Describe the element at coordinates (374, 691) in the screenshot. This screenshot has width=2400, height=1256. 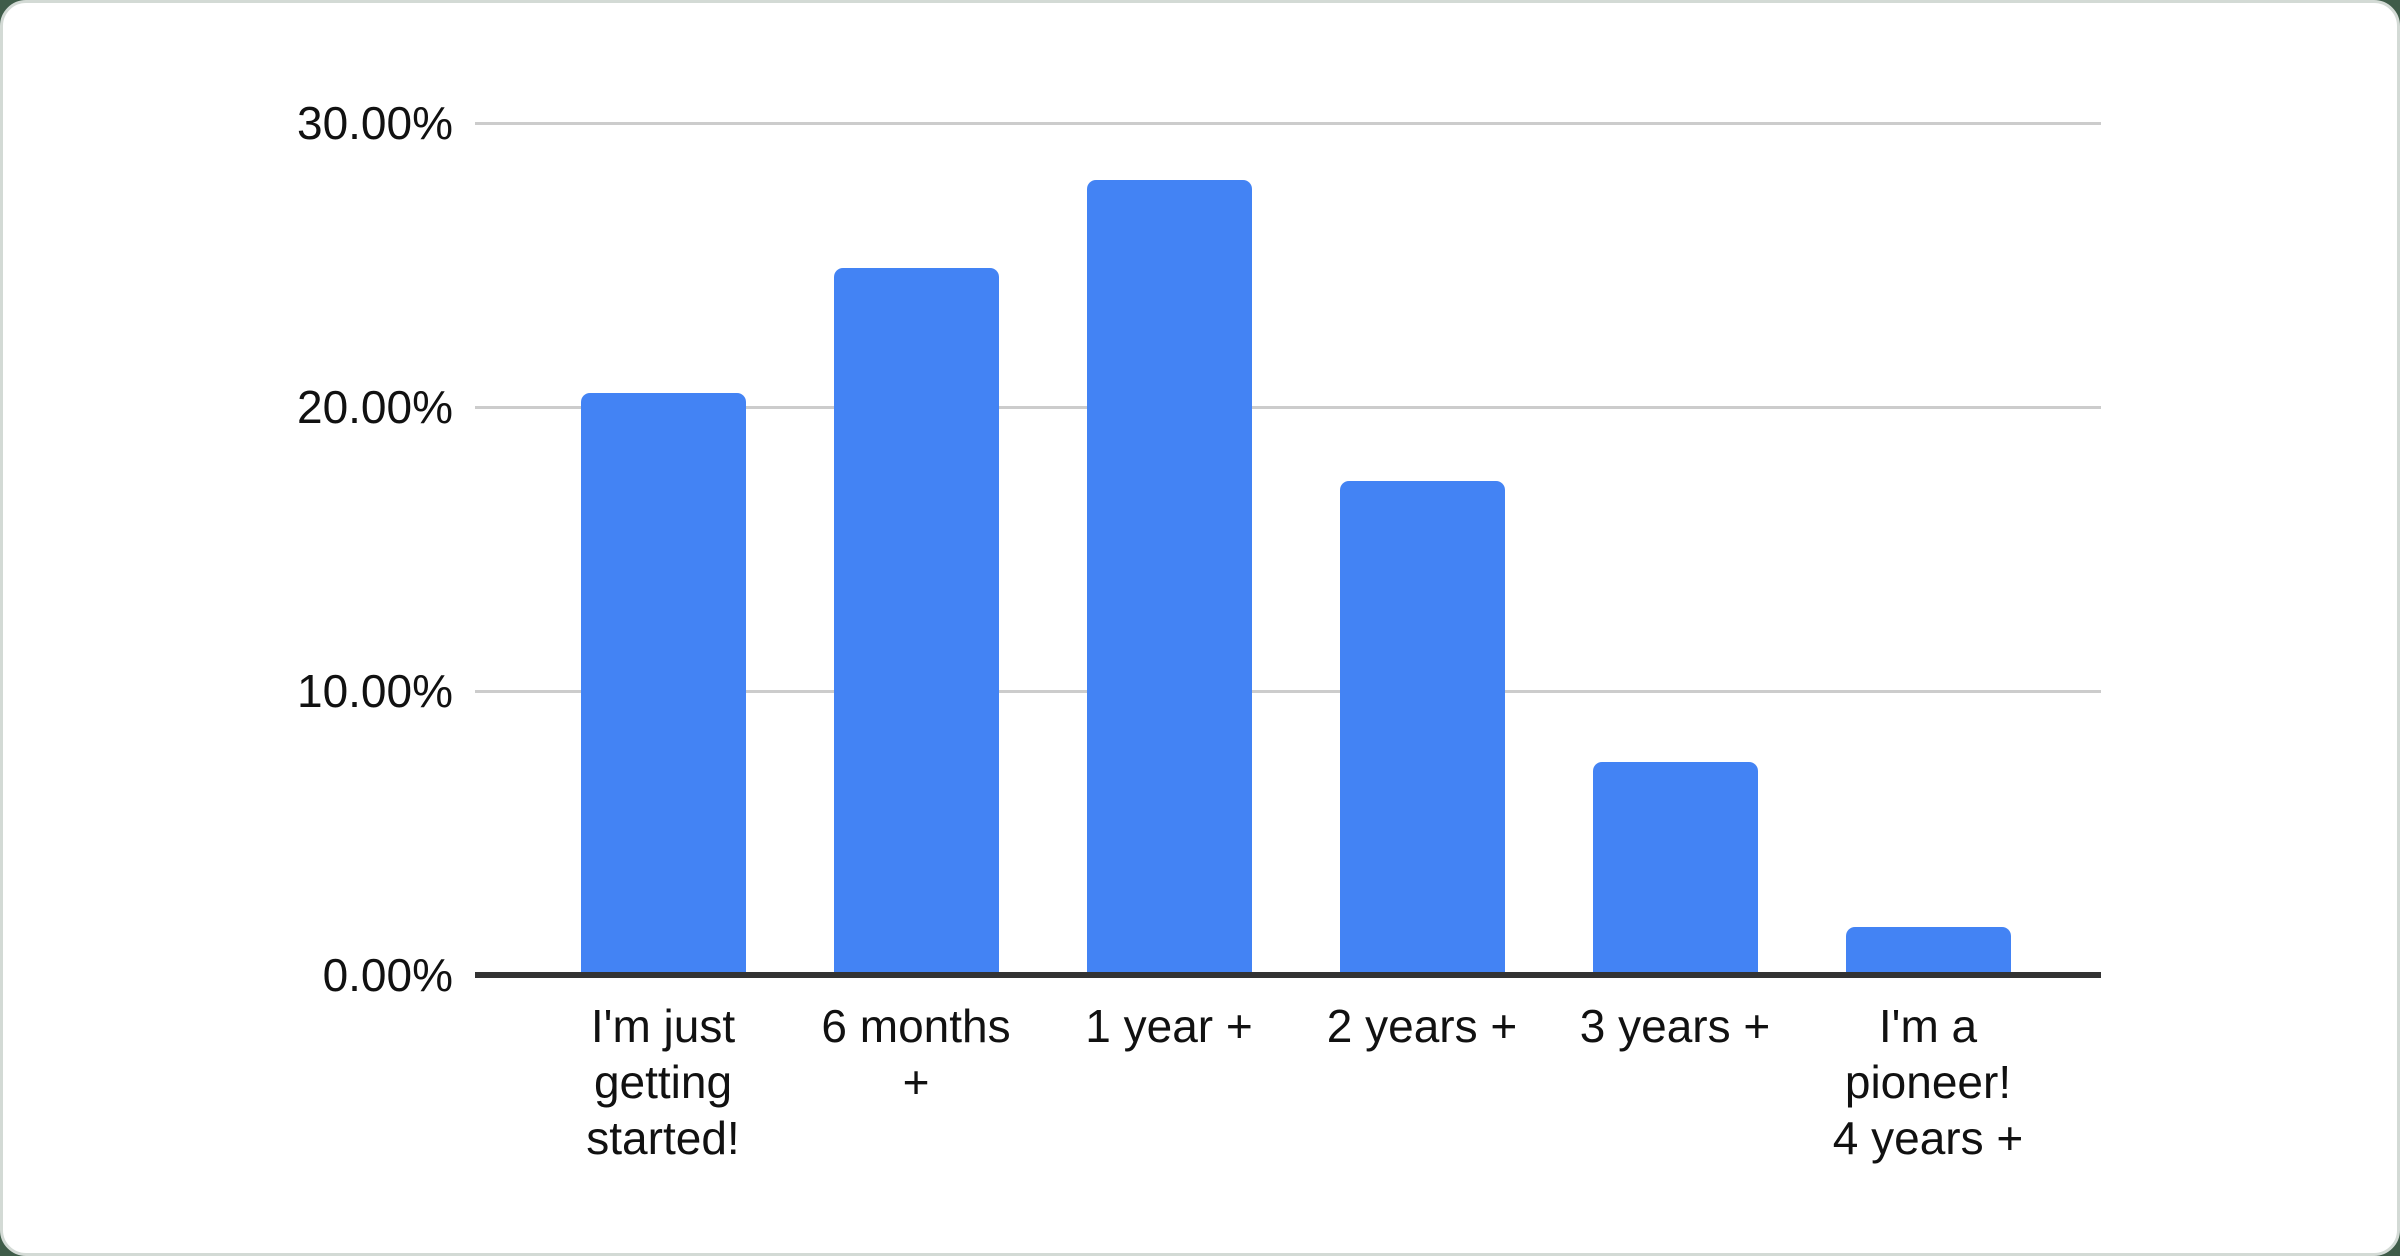
I see `y-axis-tick-label: 10.00%` at that location.